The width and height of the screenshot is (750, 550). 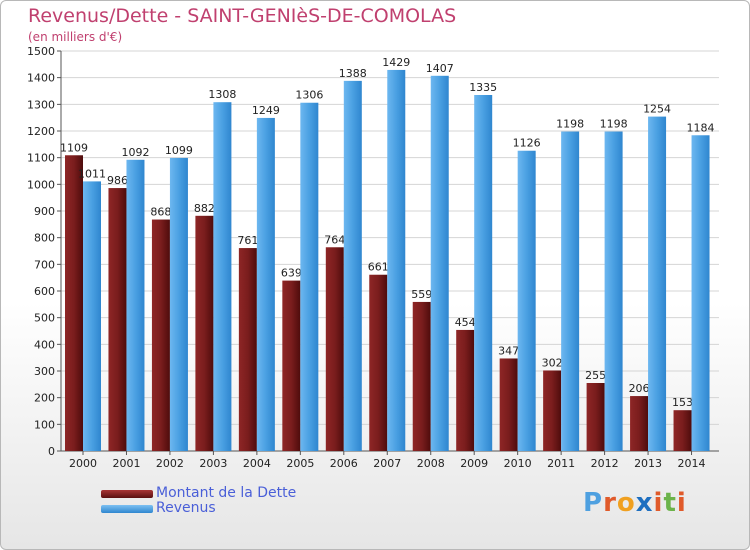 What do you see at coordinates (378, 267) in the screenshot?
I see `data-label-dette-2007: 661` at bounding box center [378, 267].